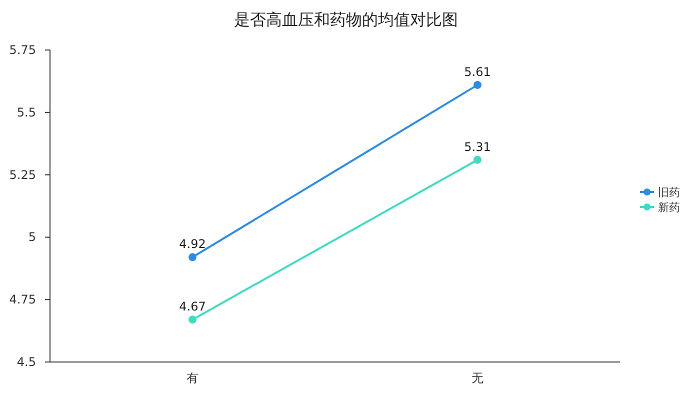 This screenshot has width=692, height=405. Describe the element at coordinates (477, 71) in the screenshot. I see `data-label: 5.61` at that location.